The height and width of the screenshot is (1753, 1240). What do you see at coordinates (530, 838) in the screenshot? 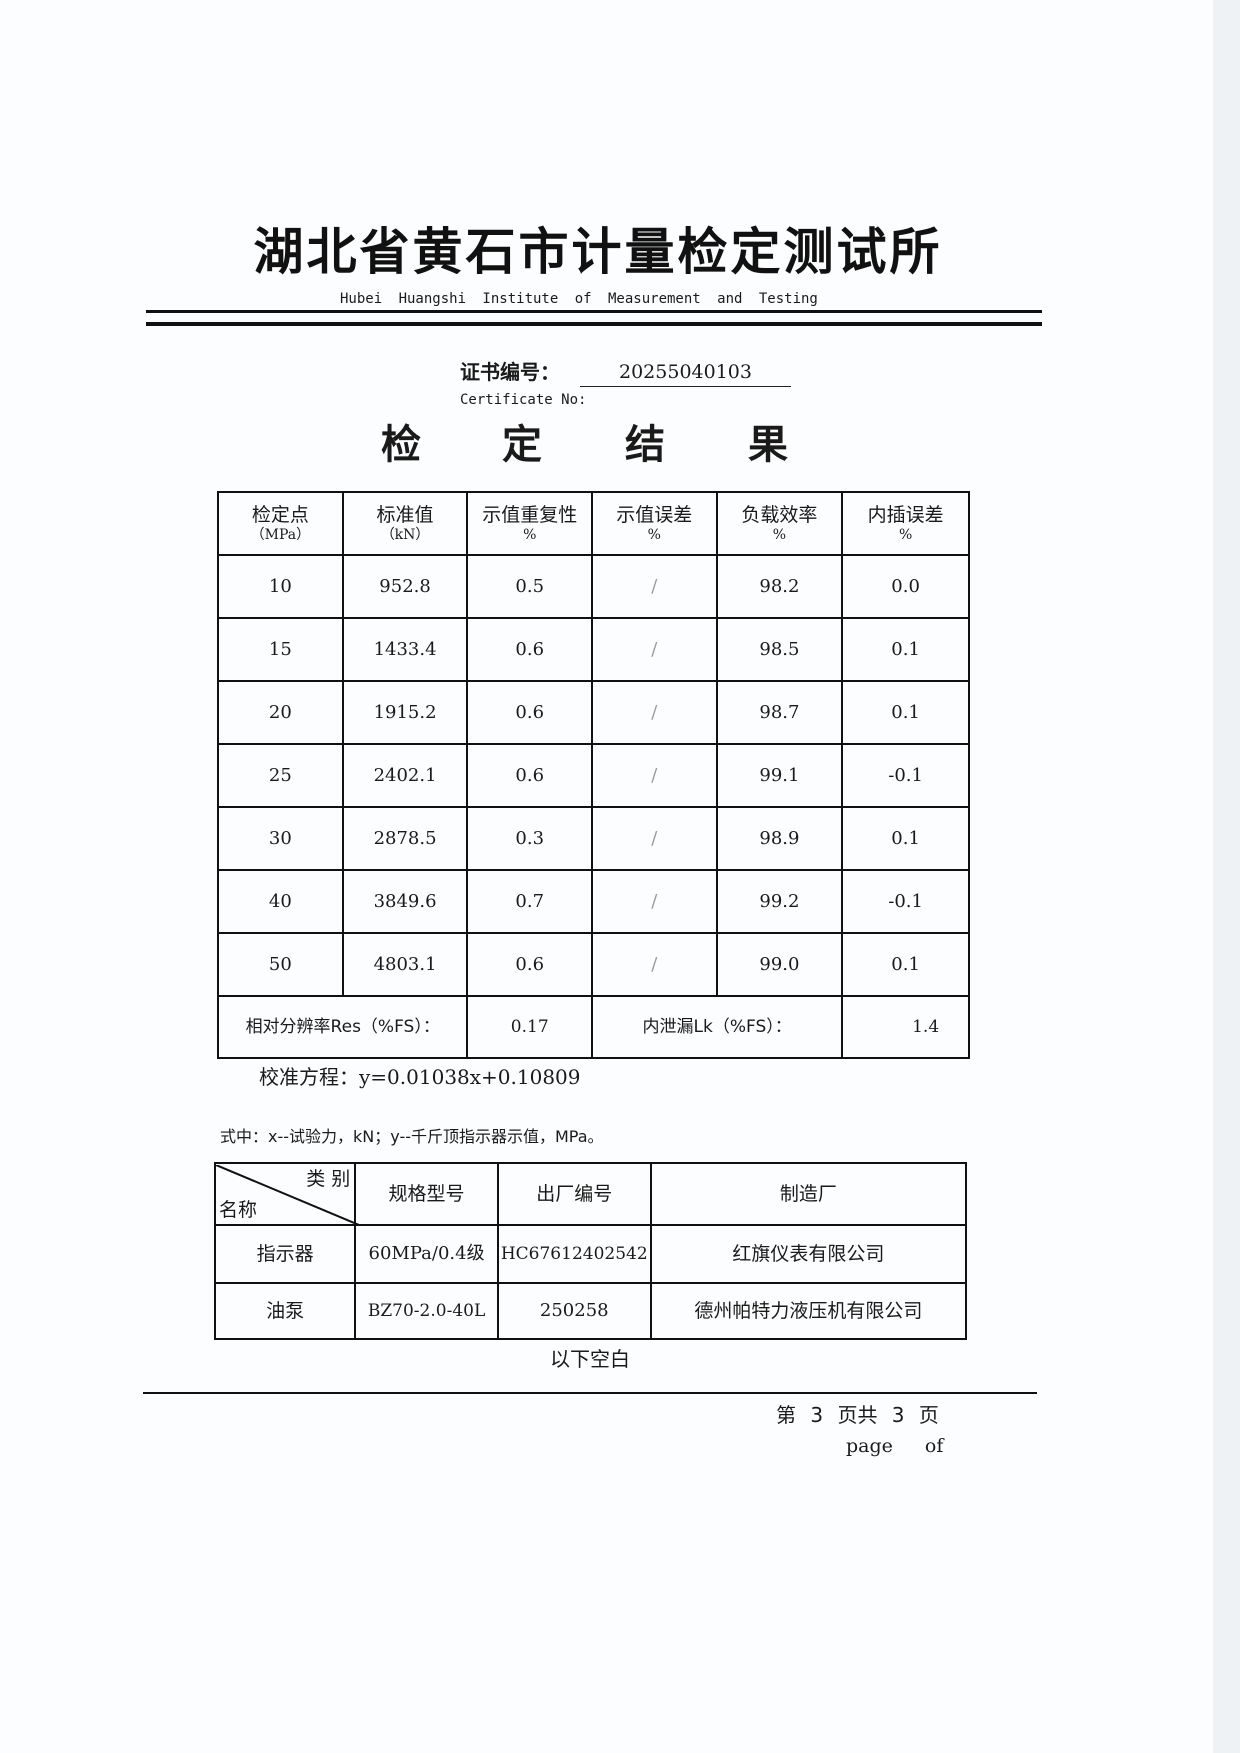
I see `table-cell: 0.3` at bounding box center [530, 838].